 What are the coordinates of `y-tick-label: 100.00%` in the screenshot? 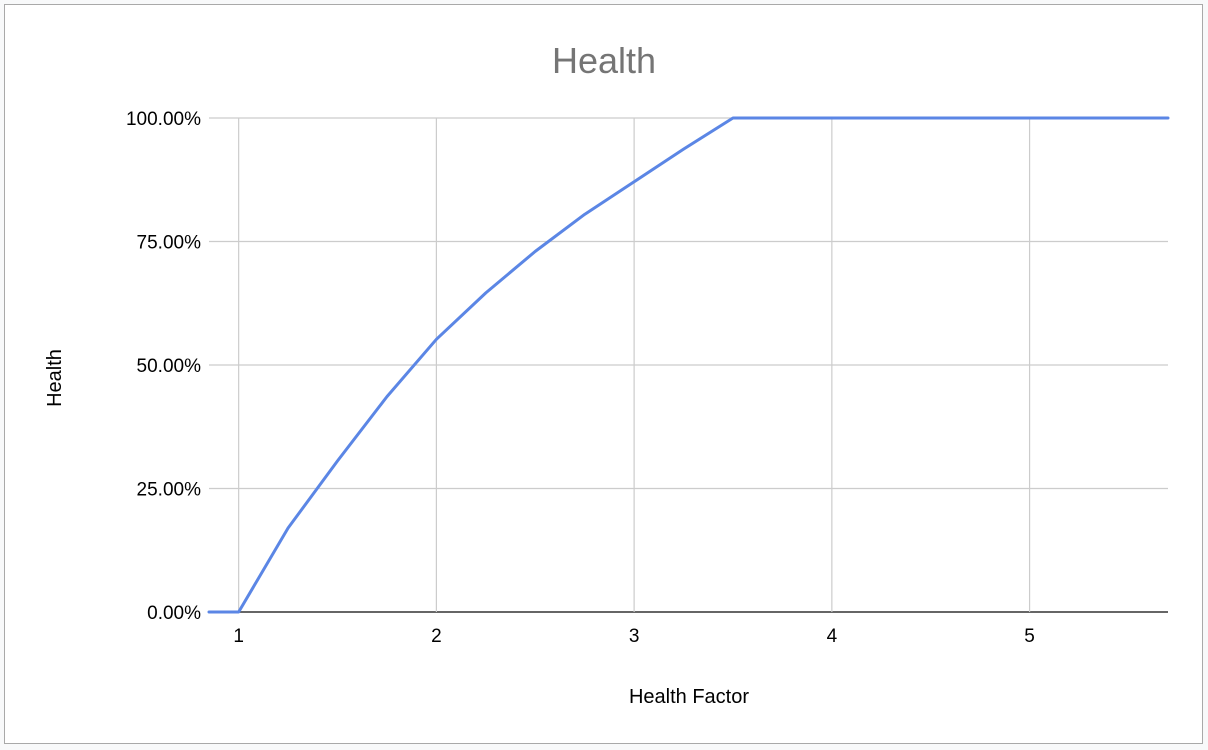 It's located at (163, 119).